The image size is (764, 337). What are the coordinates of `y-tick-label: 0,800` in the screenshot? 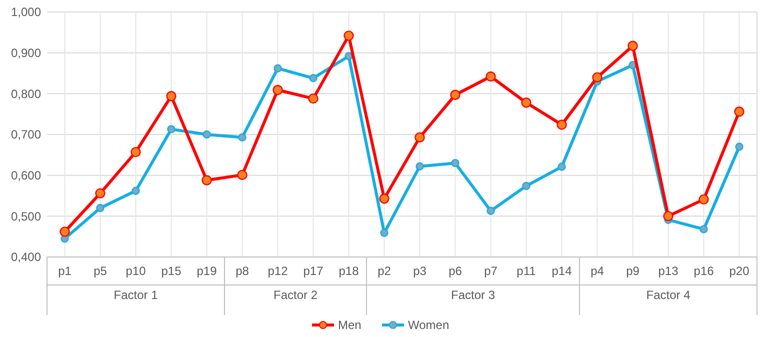 It's located at (26, 93).